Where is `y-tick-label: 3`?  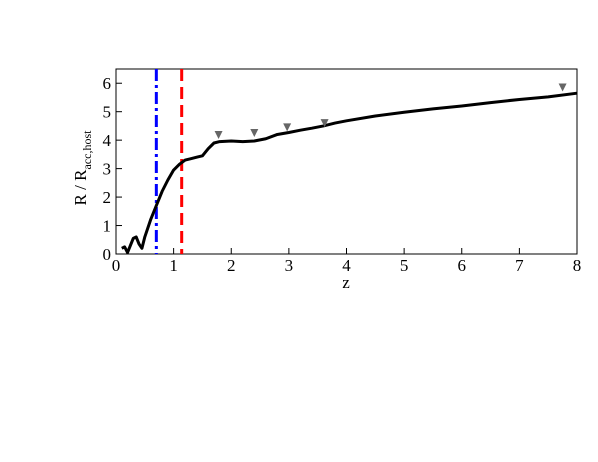 y-tick-label: 3 is located at coordinates (107, 169).